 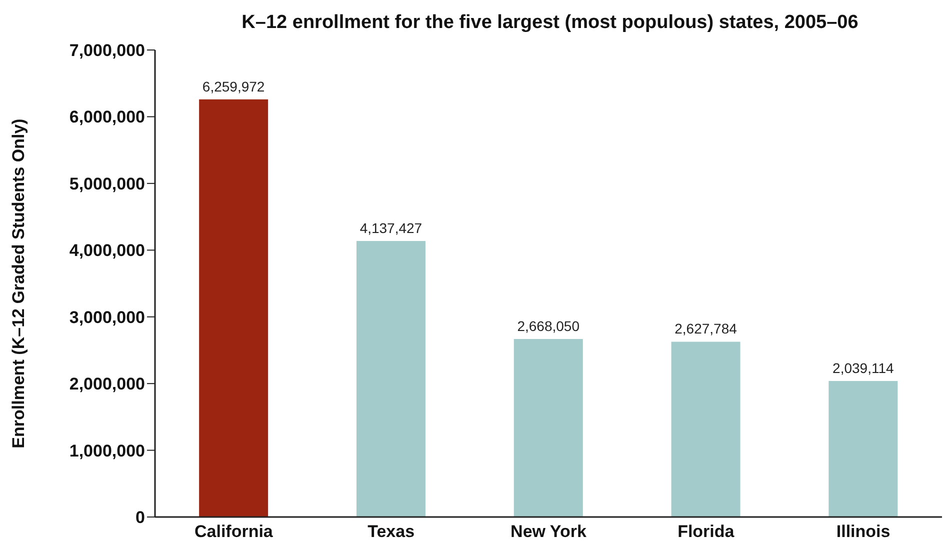 What do you see at coordinates (107, 117) in the screenshot?
I see `y-tick-label: 6,000,000` at bounding box center [107, 117].